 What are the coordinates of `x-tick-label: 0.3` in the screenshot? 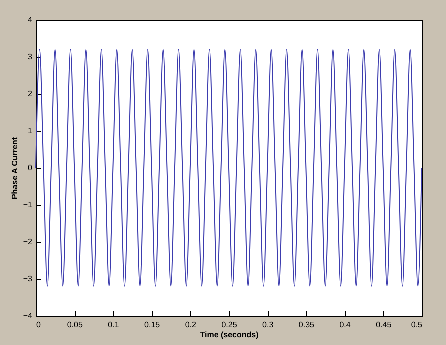 It's located at (268, 325).